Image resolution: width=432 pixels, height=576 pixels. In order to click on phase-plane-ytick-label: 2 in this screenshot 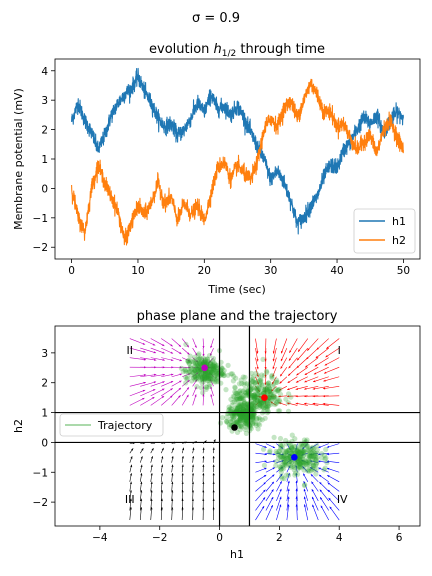, I will do `click(44, 384)`.